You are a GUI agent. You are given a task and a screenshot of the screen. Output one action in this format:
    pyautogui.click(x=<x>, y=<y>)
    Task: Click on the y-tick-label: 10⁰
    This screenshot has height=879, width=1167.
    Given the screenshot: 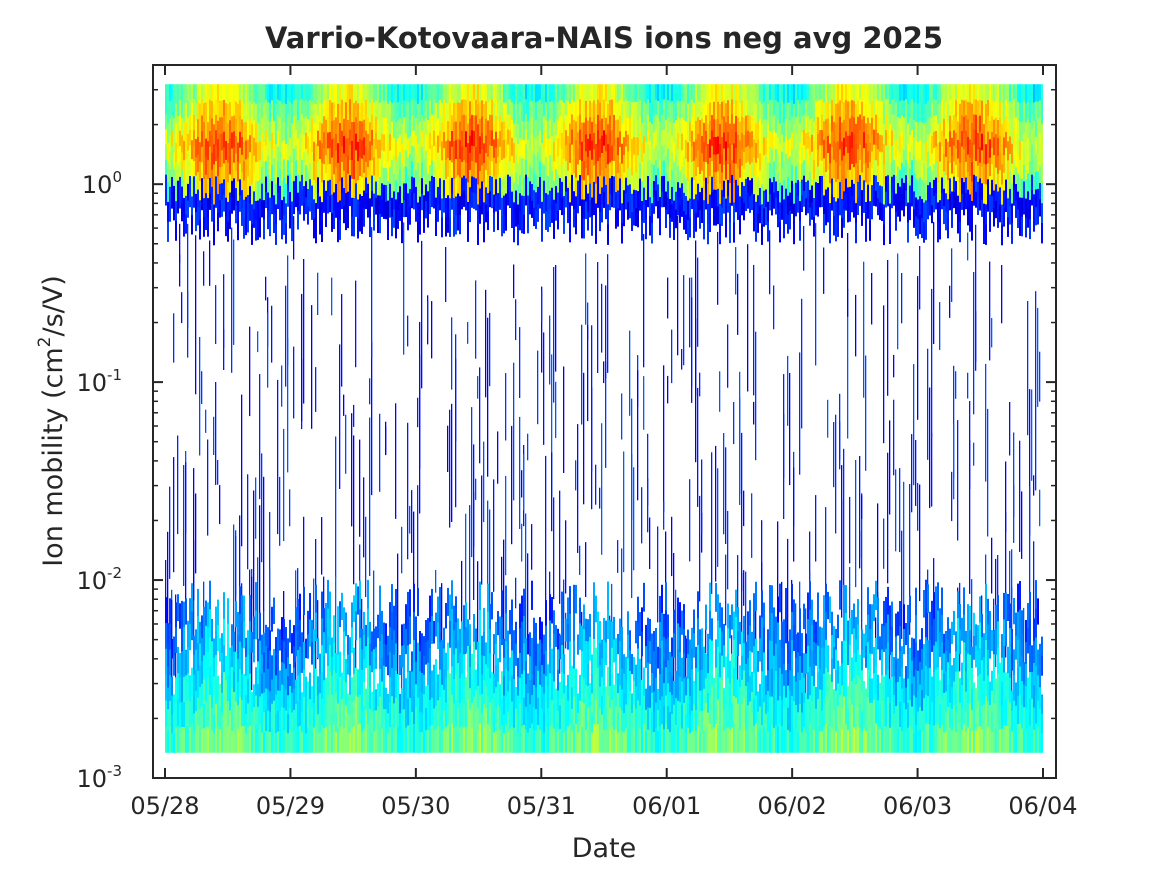 What is the action you would take?
    pyautogui.click(x=102, y=183)
    